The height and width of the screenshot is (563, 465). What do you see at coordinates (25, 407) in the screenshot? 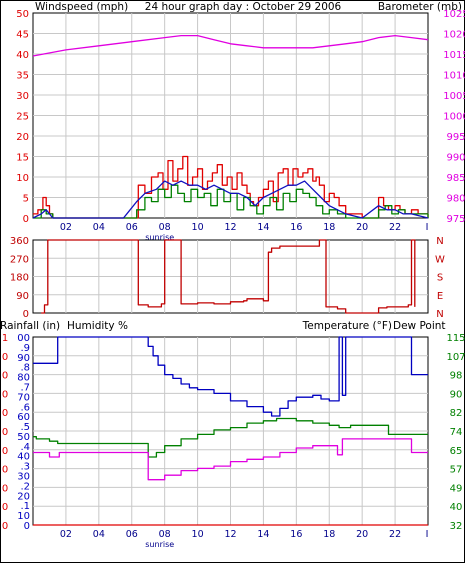
I see `humidity-tick-label: .6` at bounding box center [25, 407].